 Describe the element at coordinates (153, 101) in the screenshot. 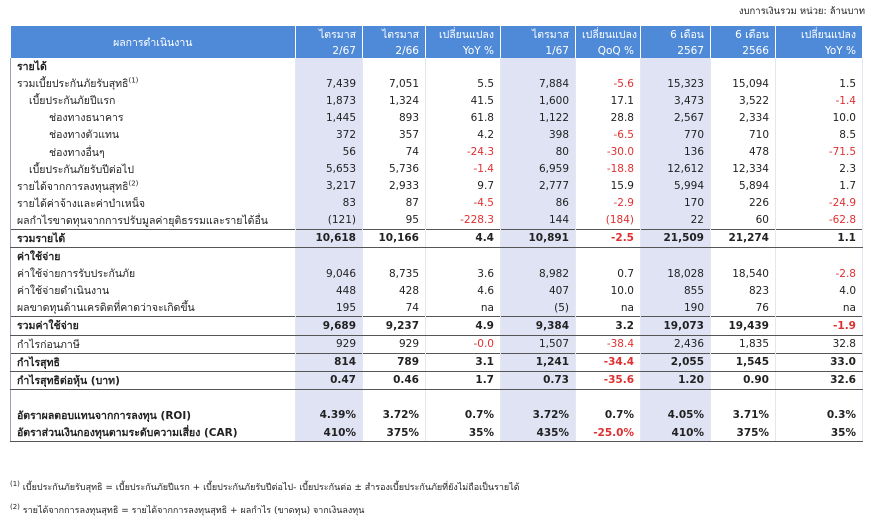

I see `row-label: เบี้ยประกันภัยปีแรก` at that location.